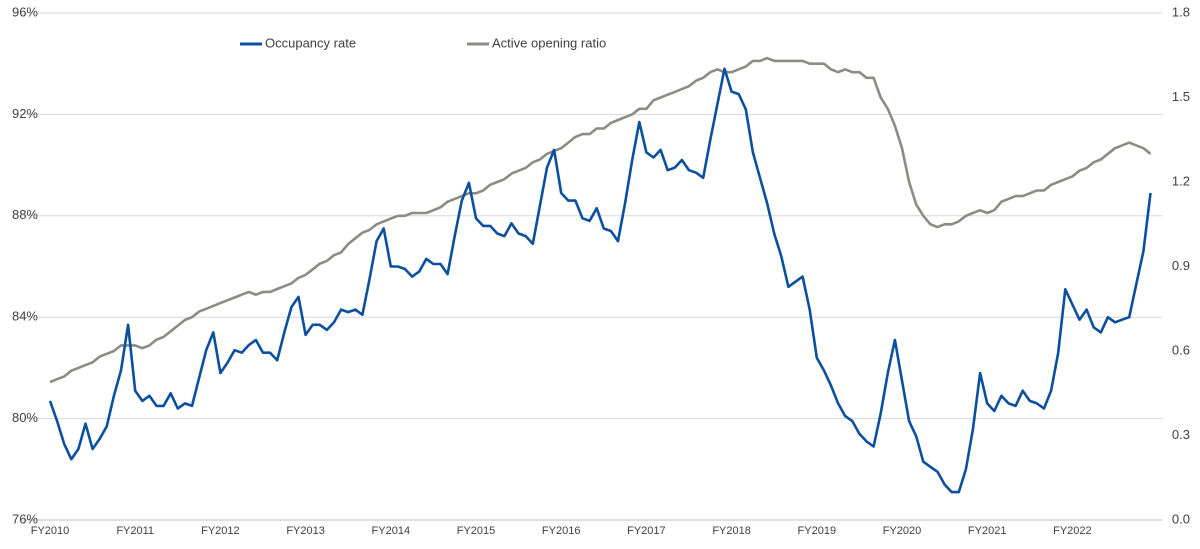 This screenshot has height=549, width=1200. Describe the element at coordinates (1181, 265) in the screenshot. I see `y2-tick-label: 0.9` at that location.